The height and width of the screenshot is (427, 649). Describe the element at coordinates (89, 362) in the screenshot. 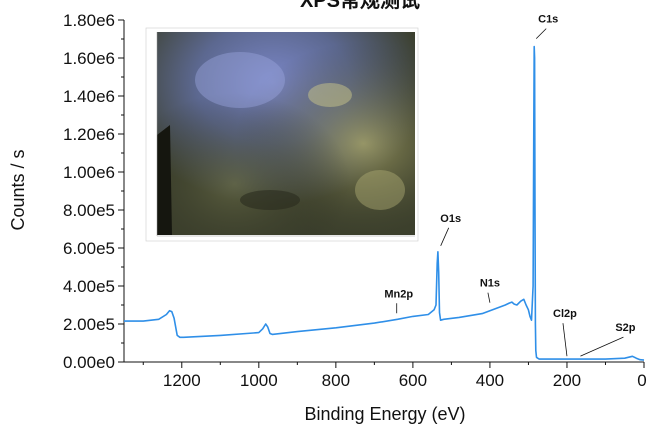

I see `y-tick-label: 0.00e0` at that location.